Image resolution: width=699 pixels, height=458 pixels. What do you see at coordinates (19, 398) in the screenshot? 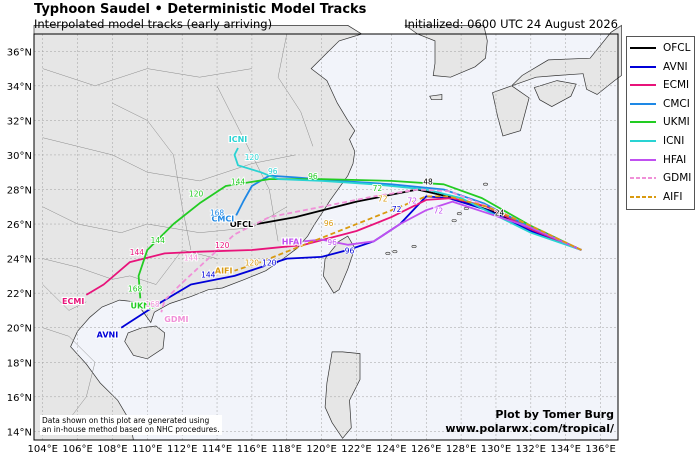
I see `lat-tick-label: 16°N` at bounding box center [19, 398].